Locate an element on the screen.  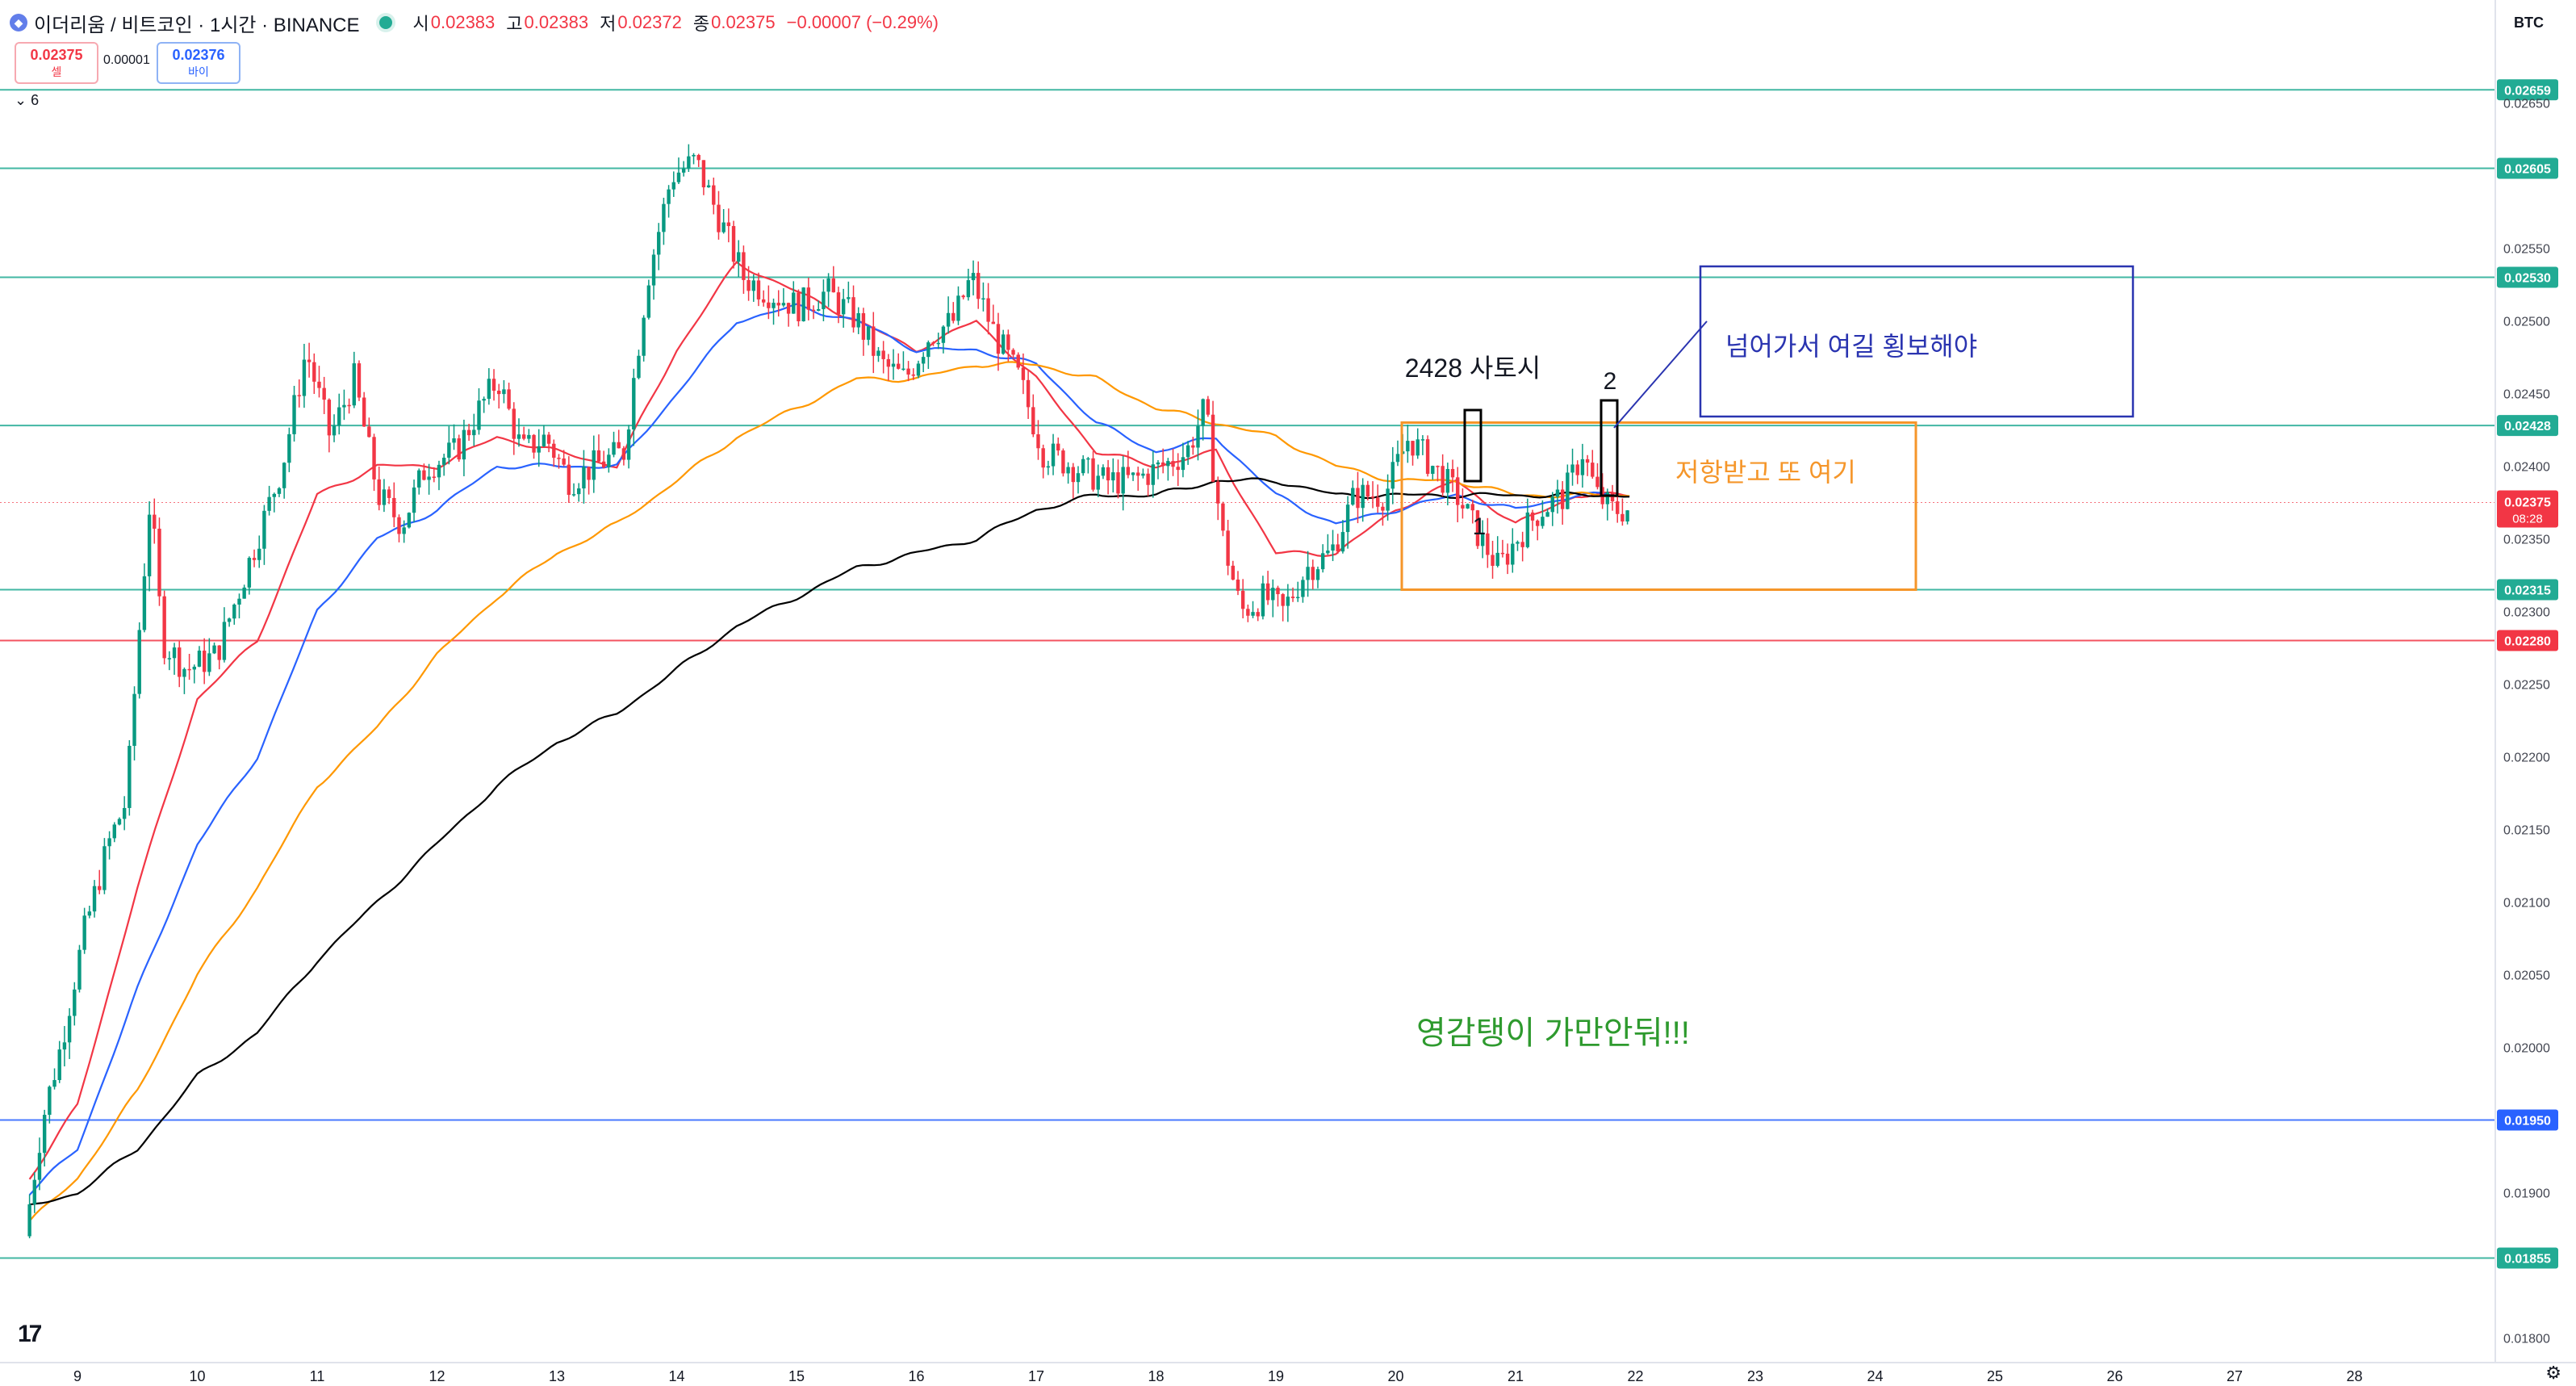
high-label: 고 is located at coordinates (514, 24).